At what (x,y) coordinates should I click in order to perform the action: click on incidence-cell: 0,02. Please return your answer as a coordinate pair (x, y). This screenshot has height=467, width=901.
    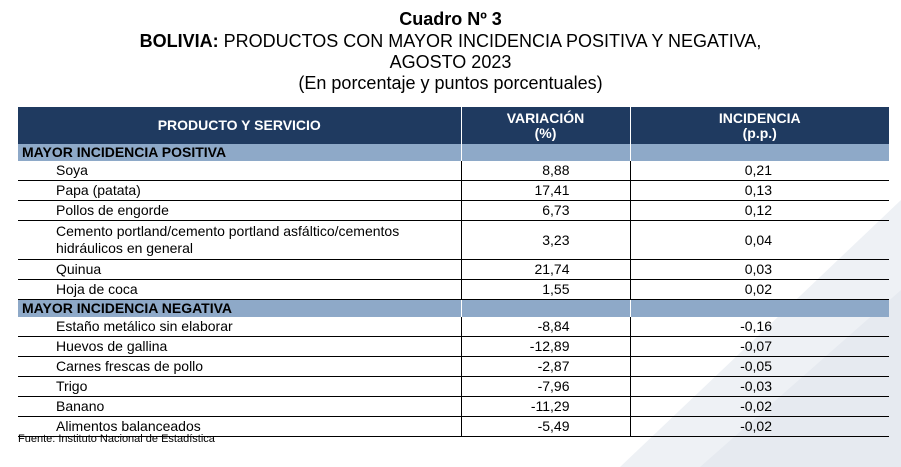
    Looking at the image, I should click on (759, 289).